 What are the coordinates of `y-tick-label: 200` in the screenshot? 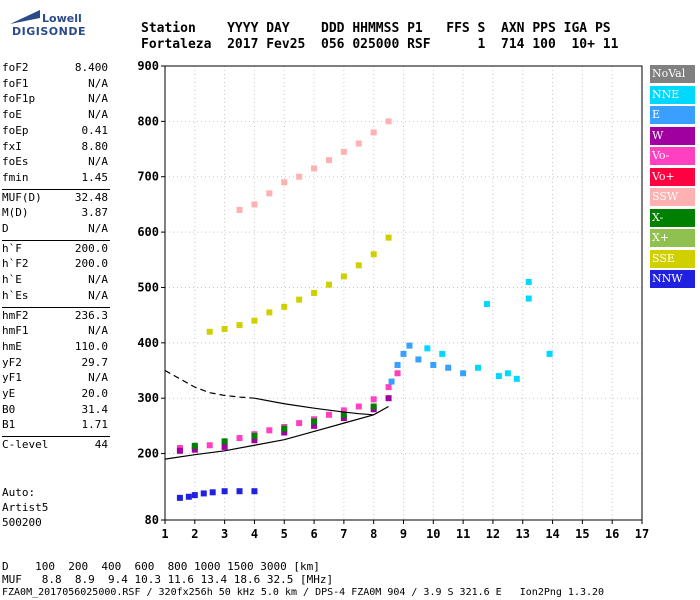 It's located at (148, 454).